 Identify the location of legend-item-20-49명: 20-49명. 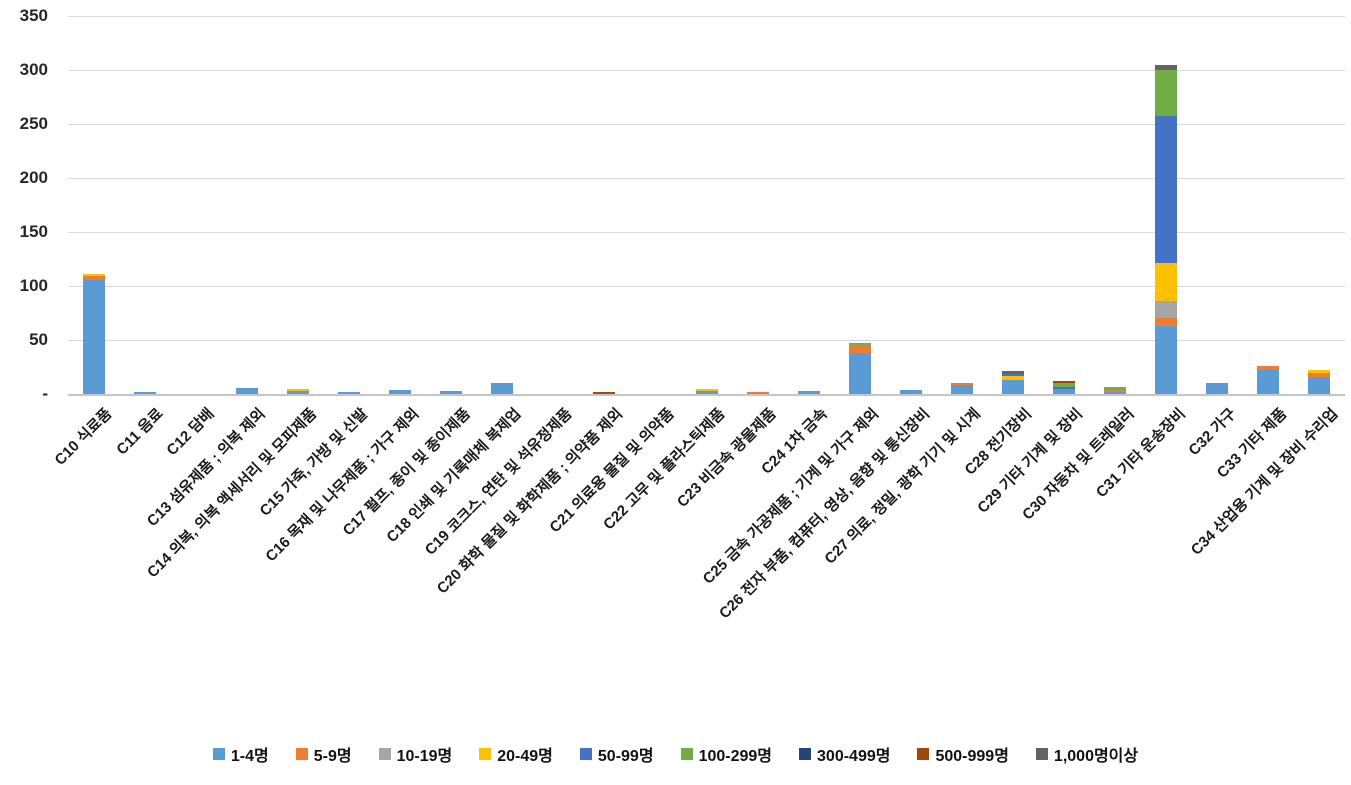
(516, 754).